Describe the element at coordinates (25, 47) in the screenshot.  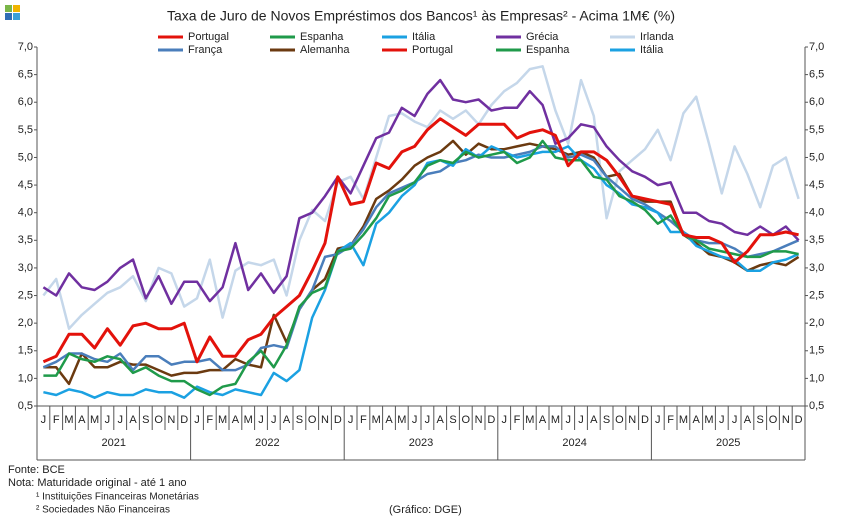
I see `y-tick-label: 7,0` at that location.